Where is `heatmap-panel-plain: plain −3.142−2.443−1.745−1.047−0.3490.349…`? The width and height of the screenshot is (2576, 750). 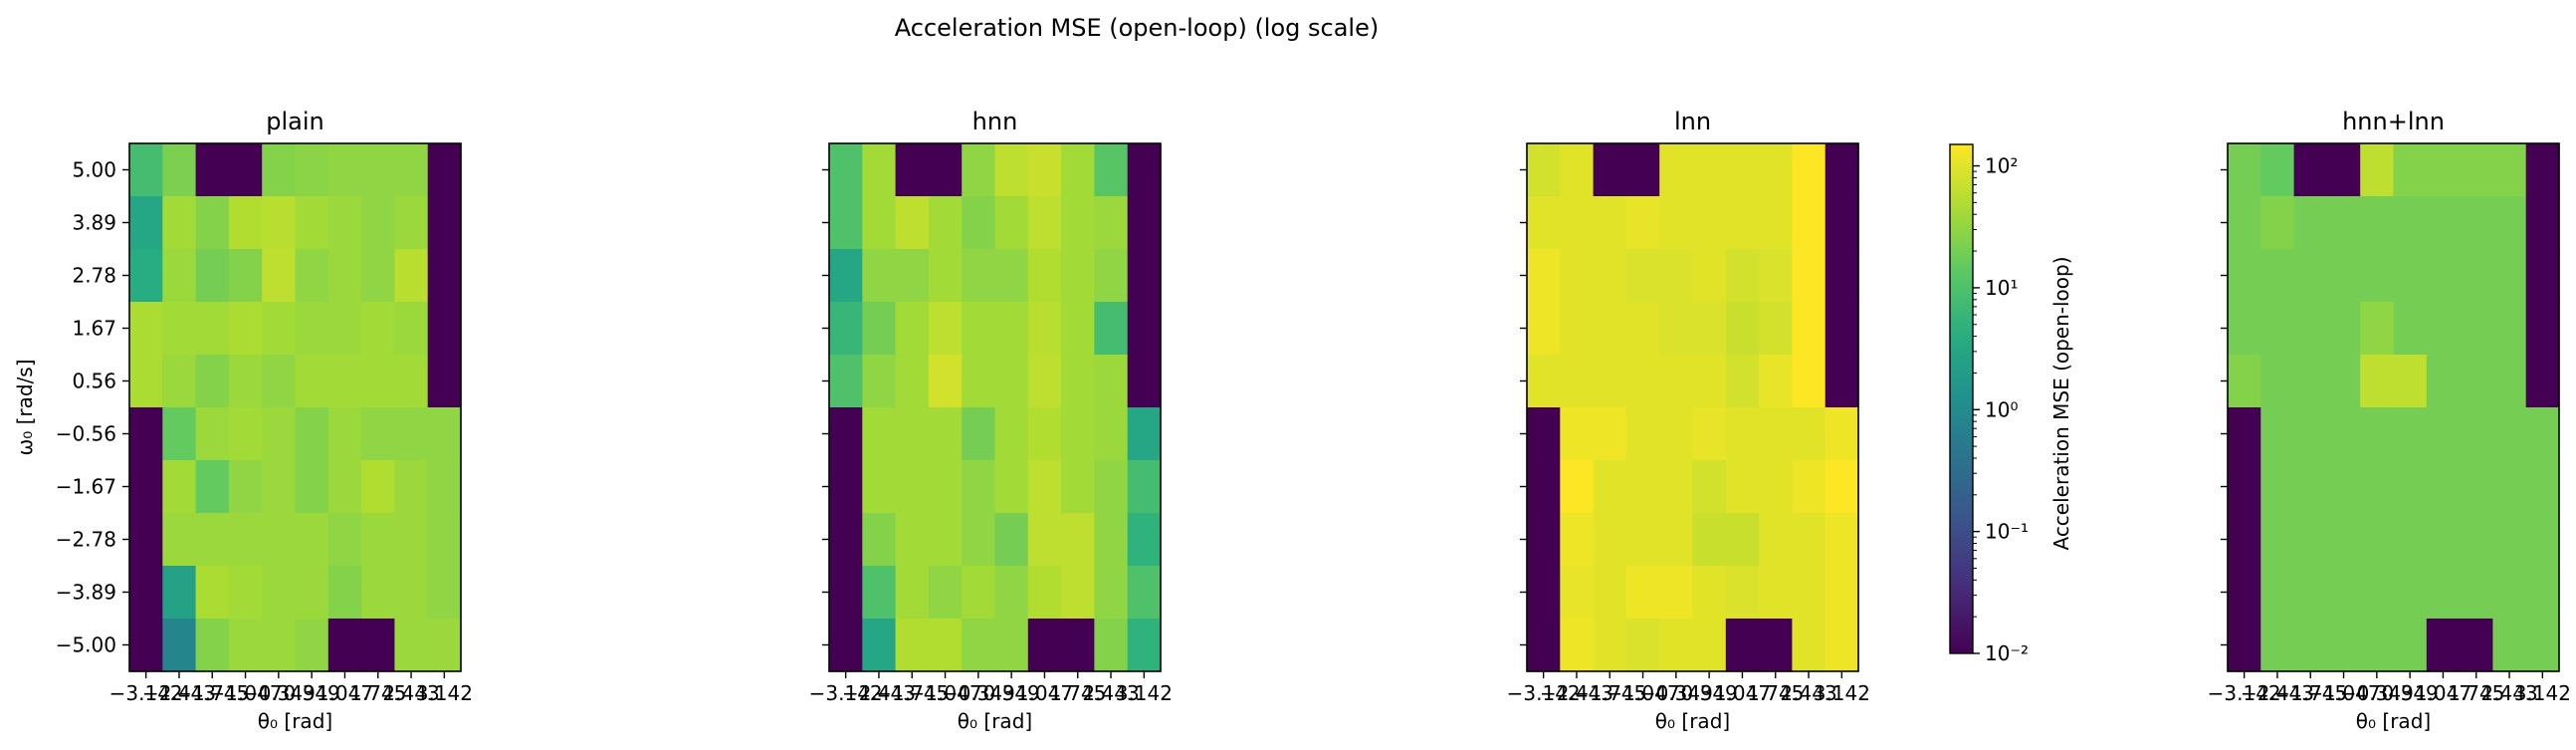 heatmap-panel-plain: plain −3.142−2.443−1.745−1.047−0.3490.349… is located at coordinates (243, 420).